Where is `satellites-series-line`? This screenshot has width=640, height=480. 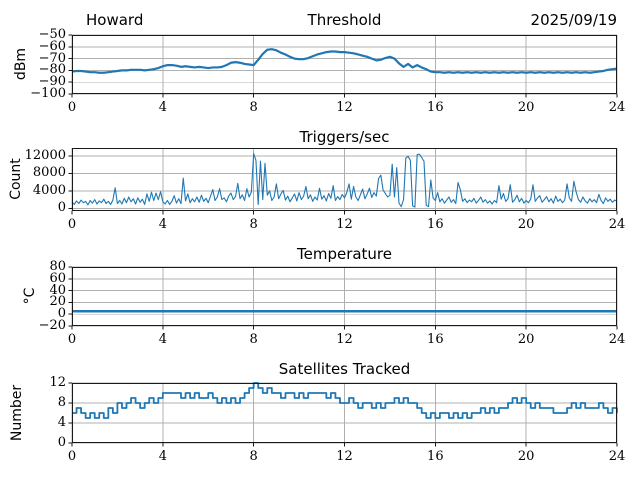
satellites-series-line is located at coordinates (345, 400).